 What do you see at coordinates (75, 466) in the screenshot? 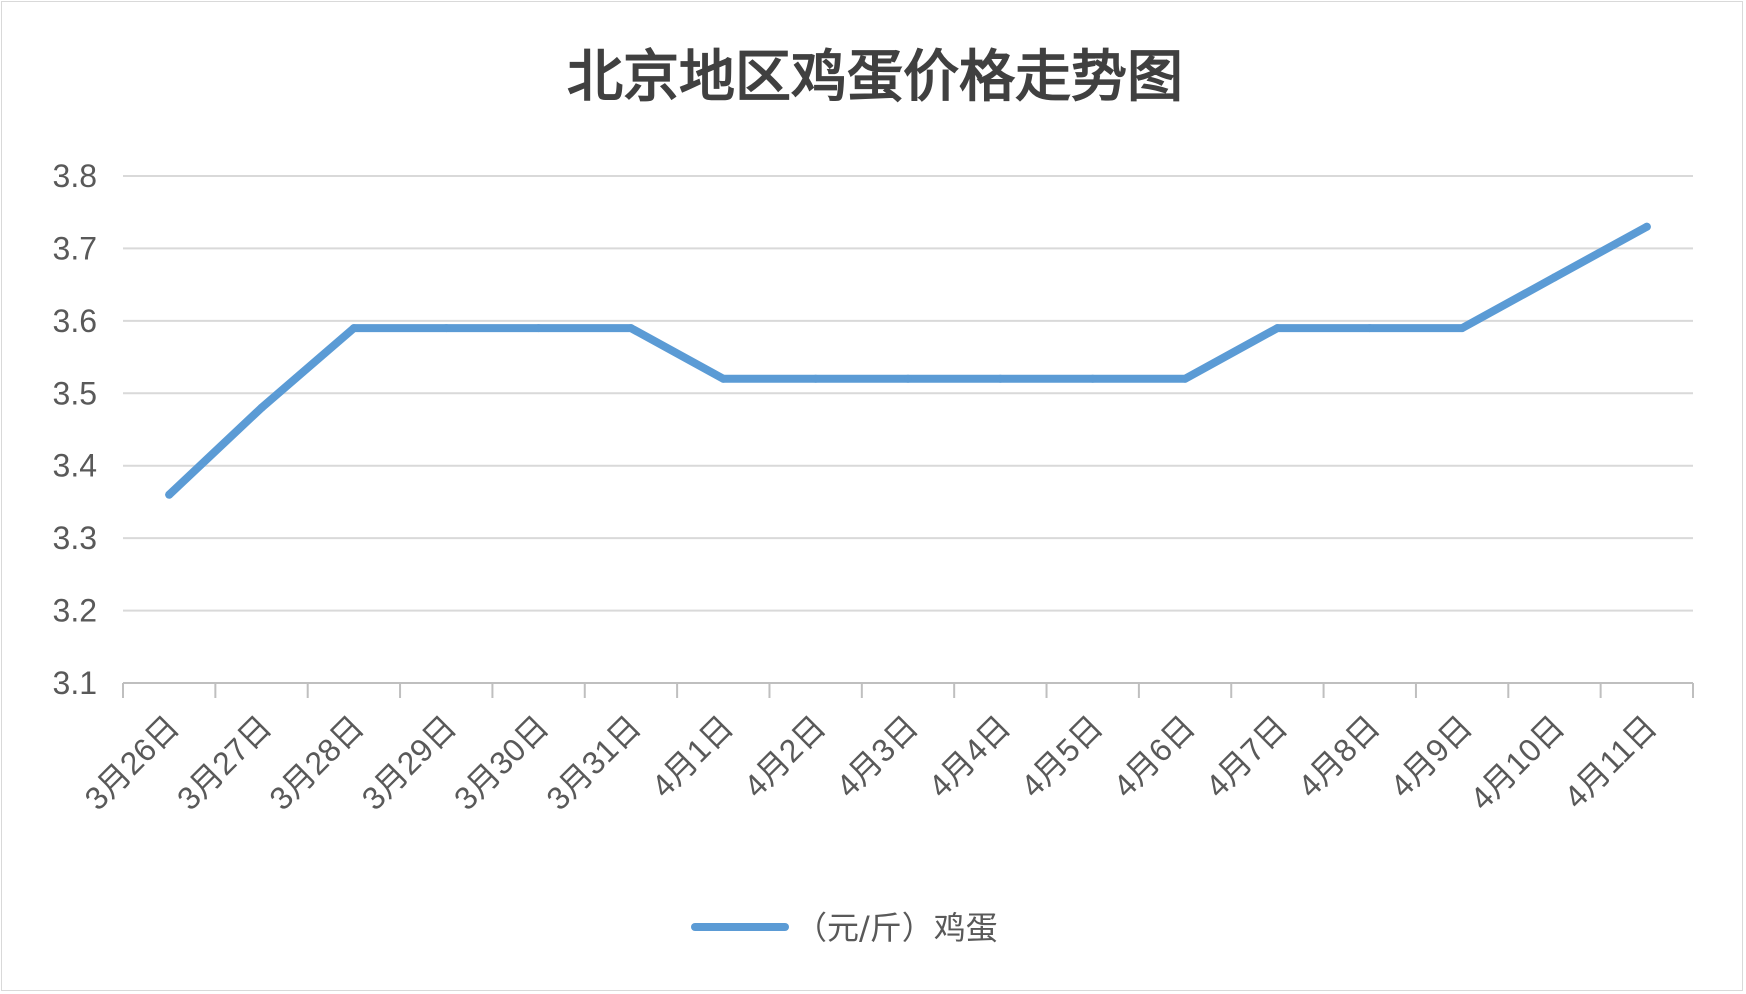
I see `y-tick-label: 3.4` at bounding box center [75, 466].